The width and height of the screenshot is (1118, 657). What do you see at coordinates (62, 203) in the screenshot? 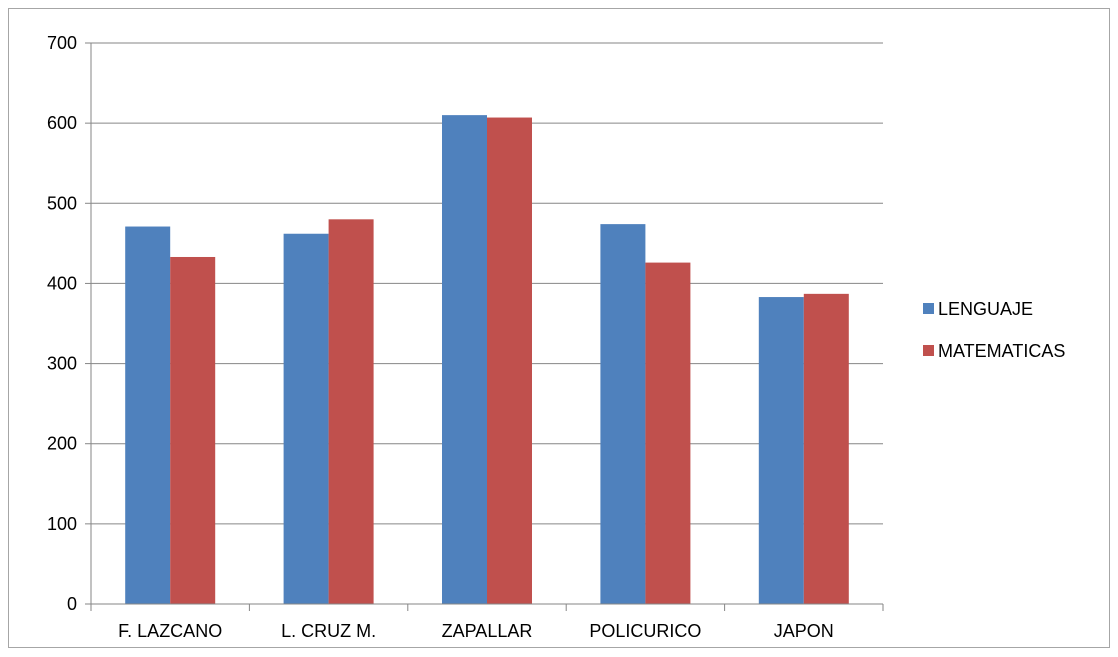
I see `y-tick-label: 500` at bounding box center [62, 203].